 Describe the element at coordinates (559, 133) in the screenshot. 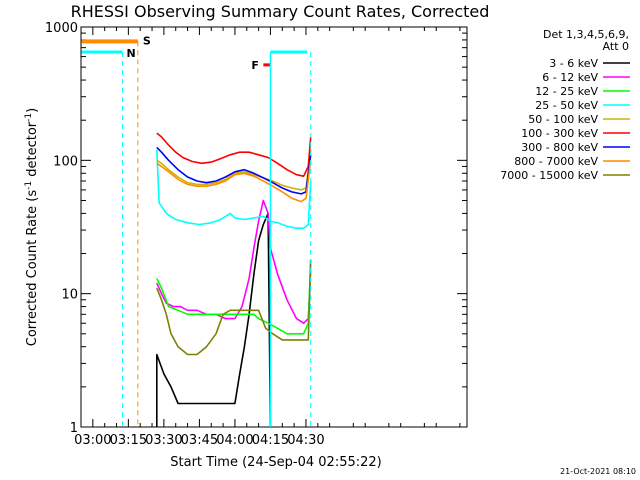

I see `legend-label-5: 100 - 300 keV` at that location.